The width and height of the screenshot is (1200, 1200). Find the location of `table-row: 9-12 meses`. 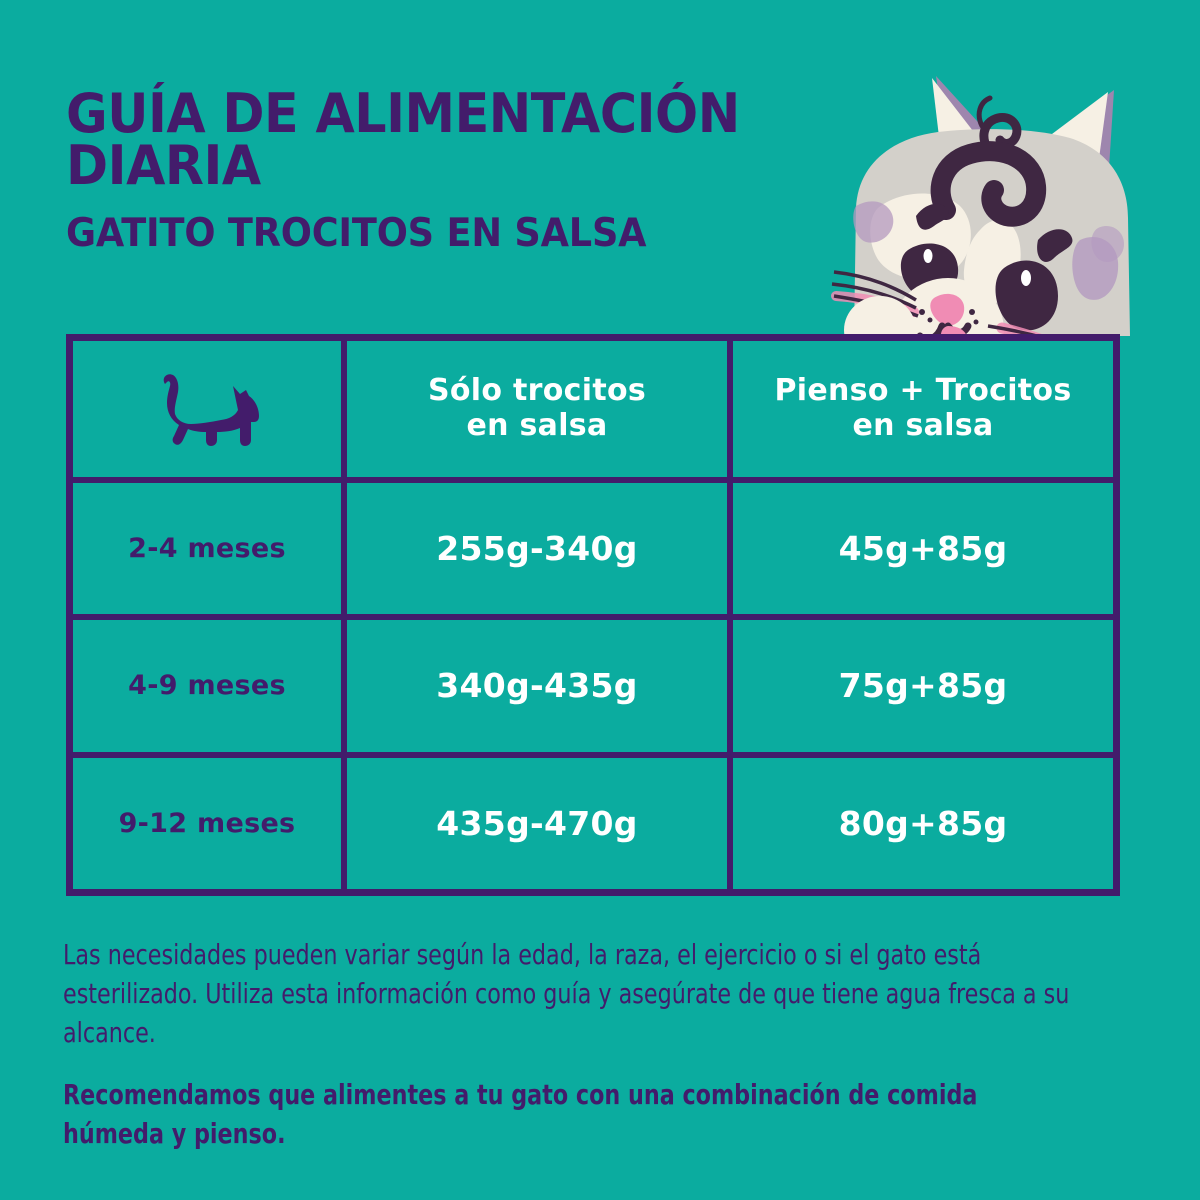

table-row: 9-12 meses is located at coordinates (207, 820).